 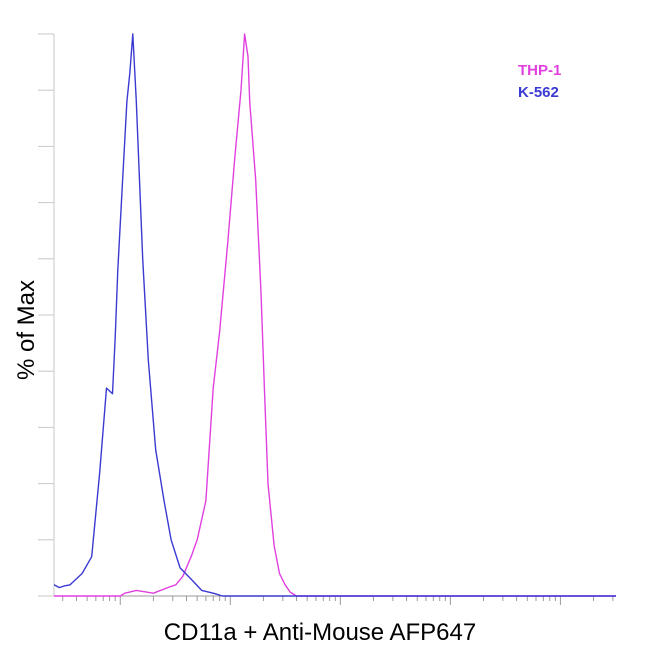 What do you see at coordinates (338, 600) in the screenshot?
I see `x-axis-ticks` at bounding box center [338, 600].